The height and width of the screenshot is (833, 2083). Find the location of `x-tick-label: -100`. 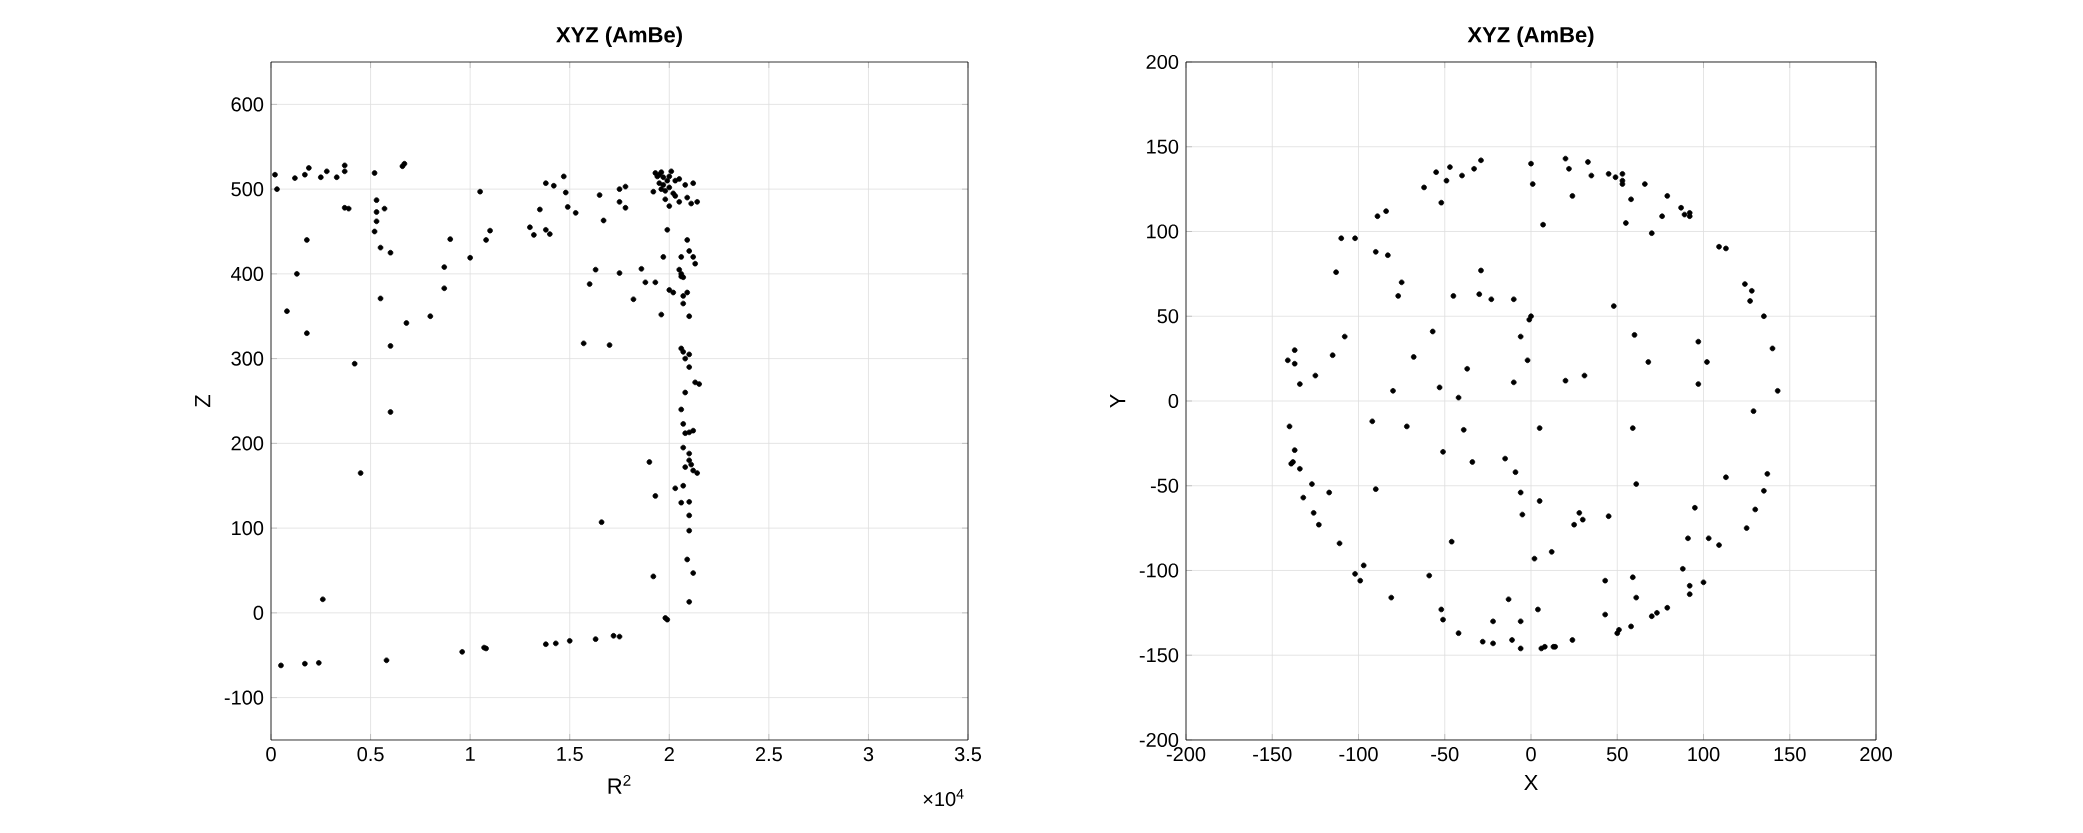

x-tick-label: -100 is located at coordinates (1358, 754).